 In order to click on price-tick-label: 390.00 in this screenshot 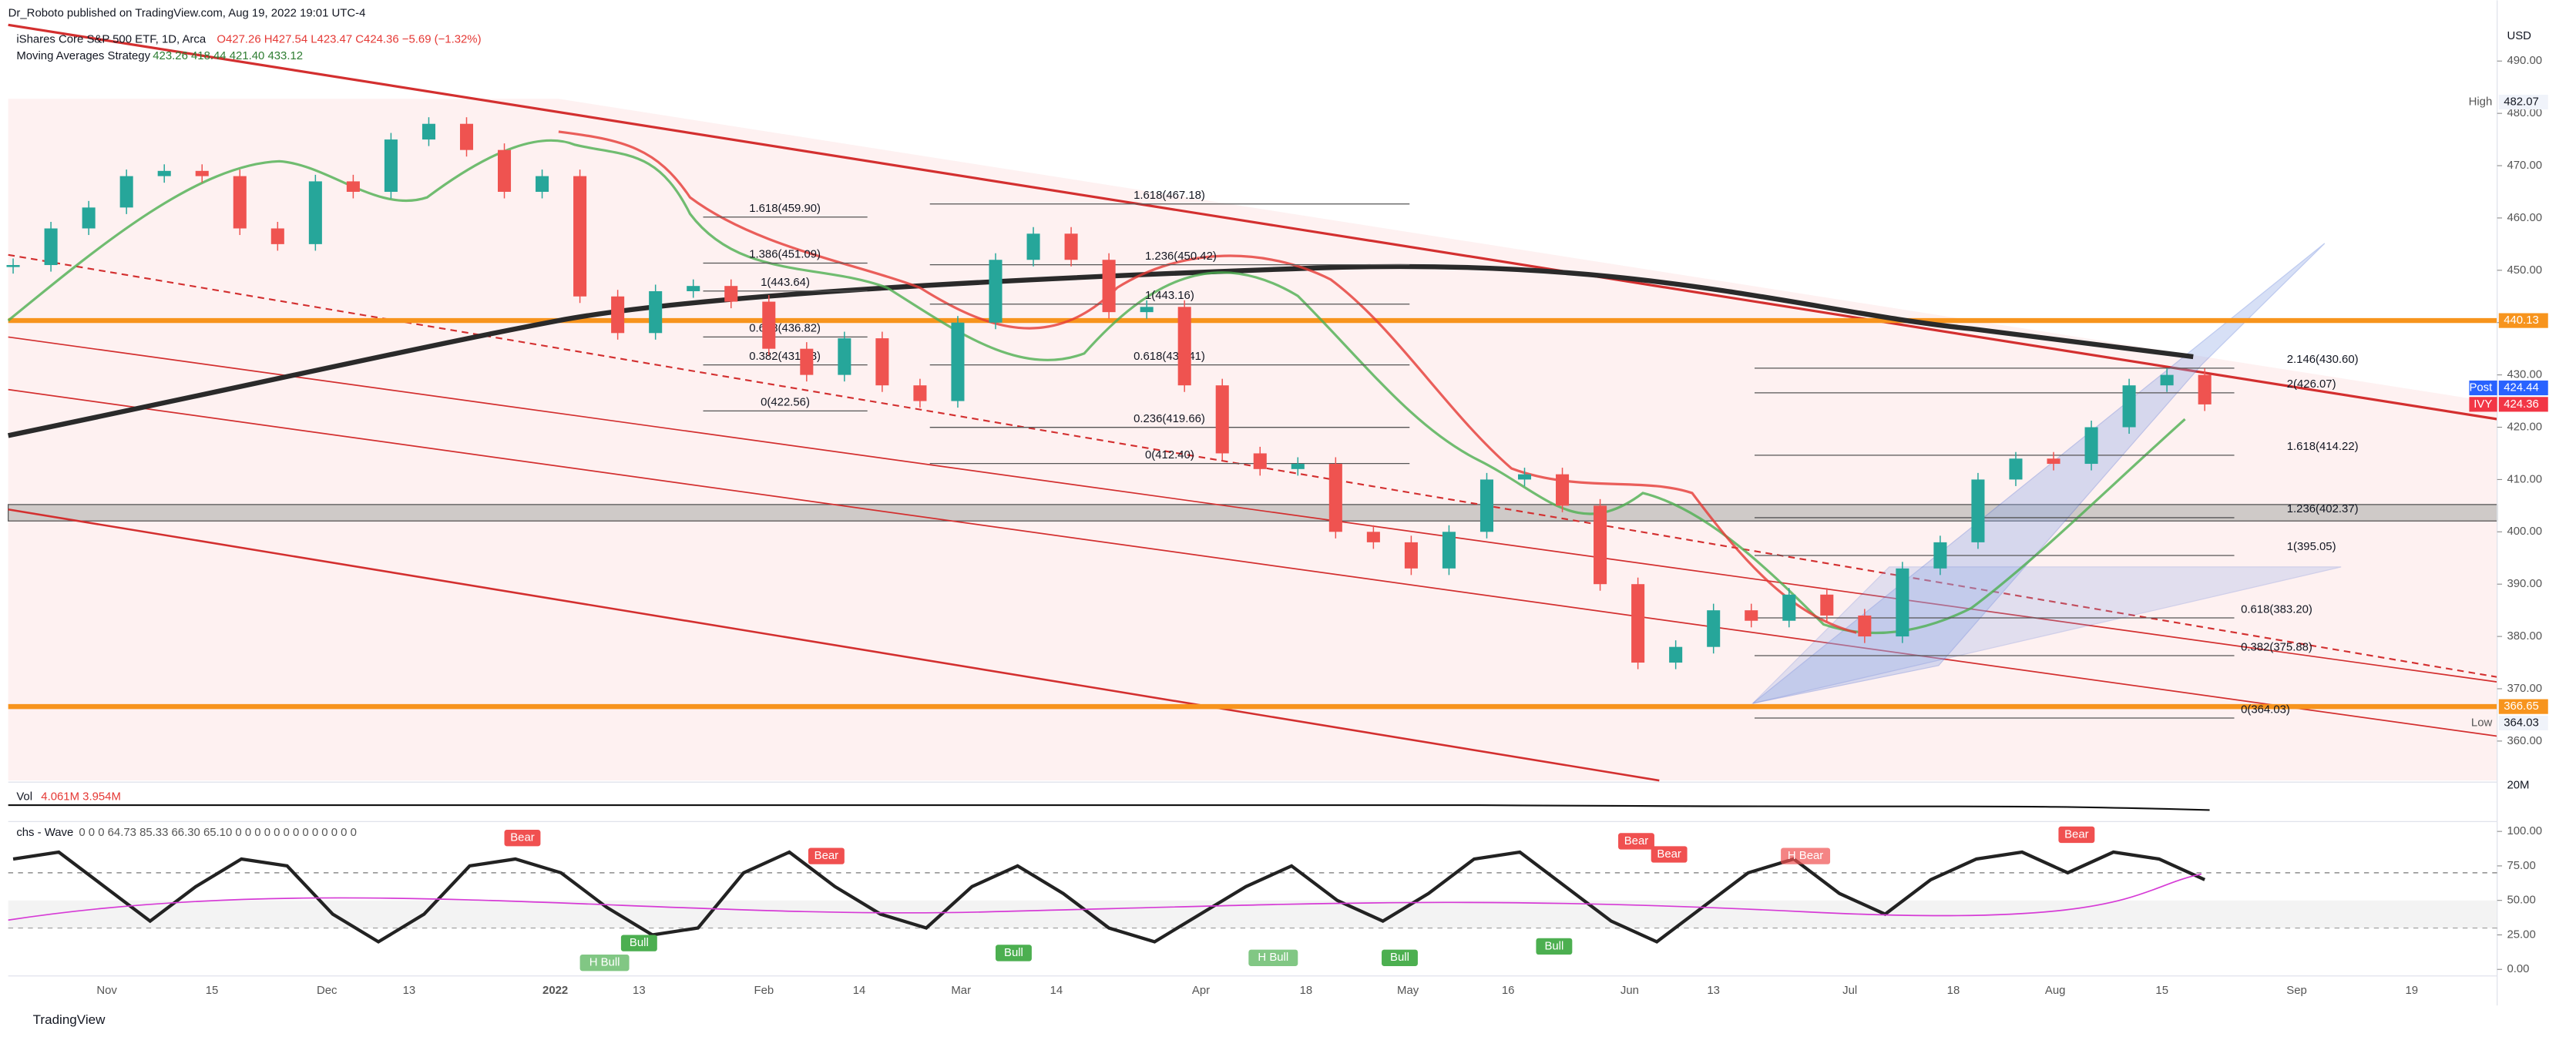, I will do `click(2524, 583)`.